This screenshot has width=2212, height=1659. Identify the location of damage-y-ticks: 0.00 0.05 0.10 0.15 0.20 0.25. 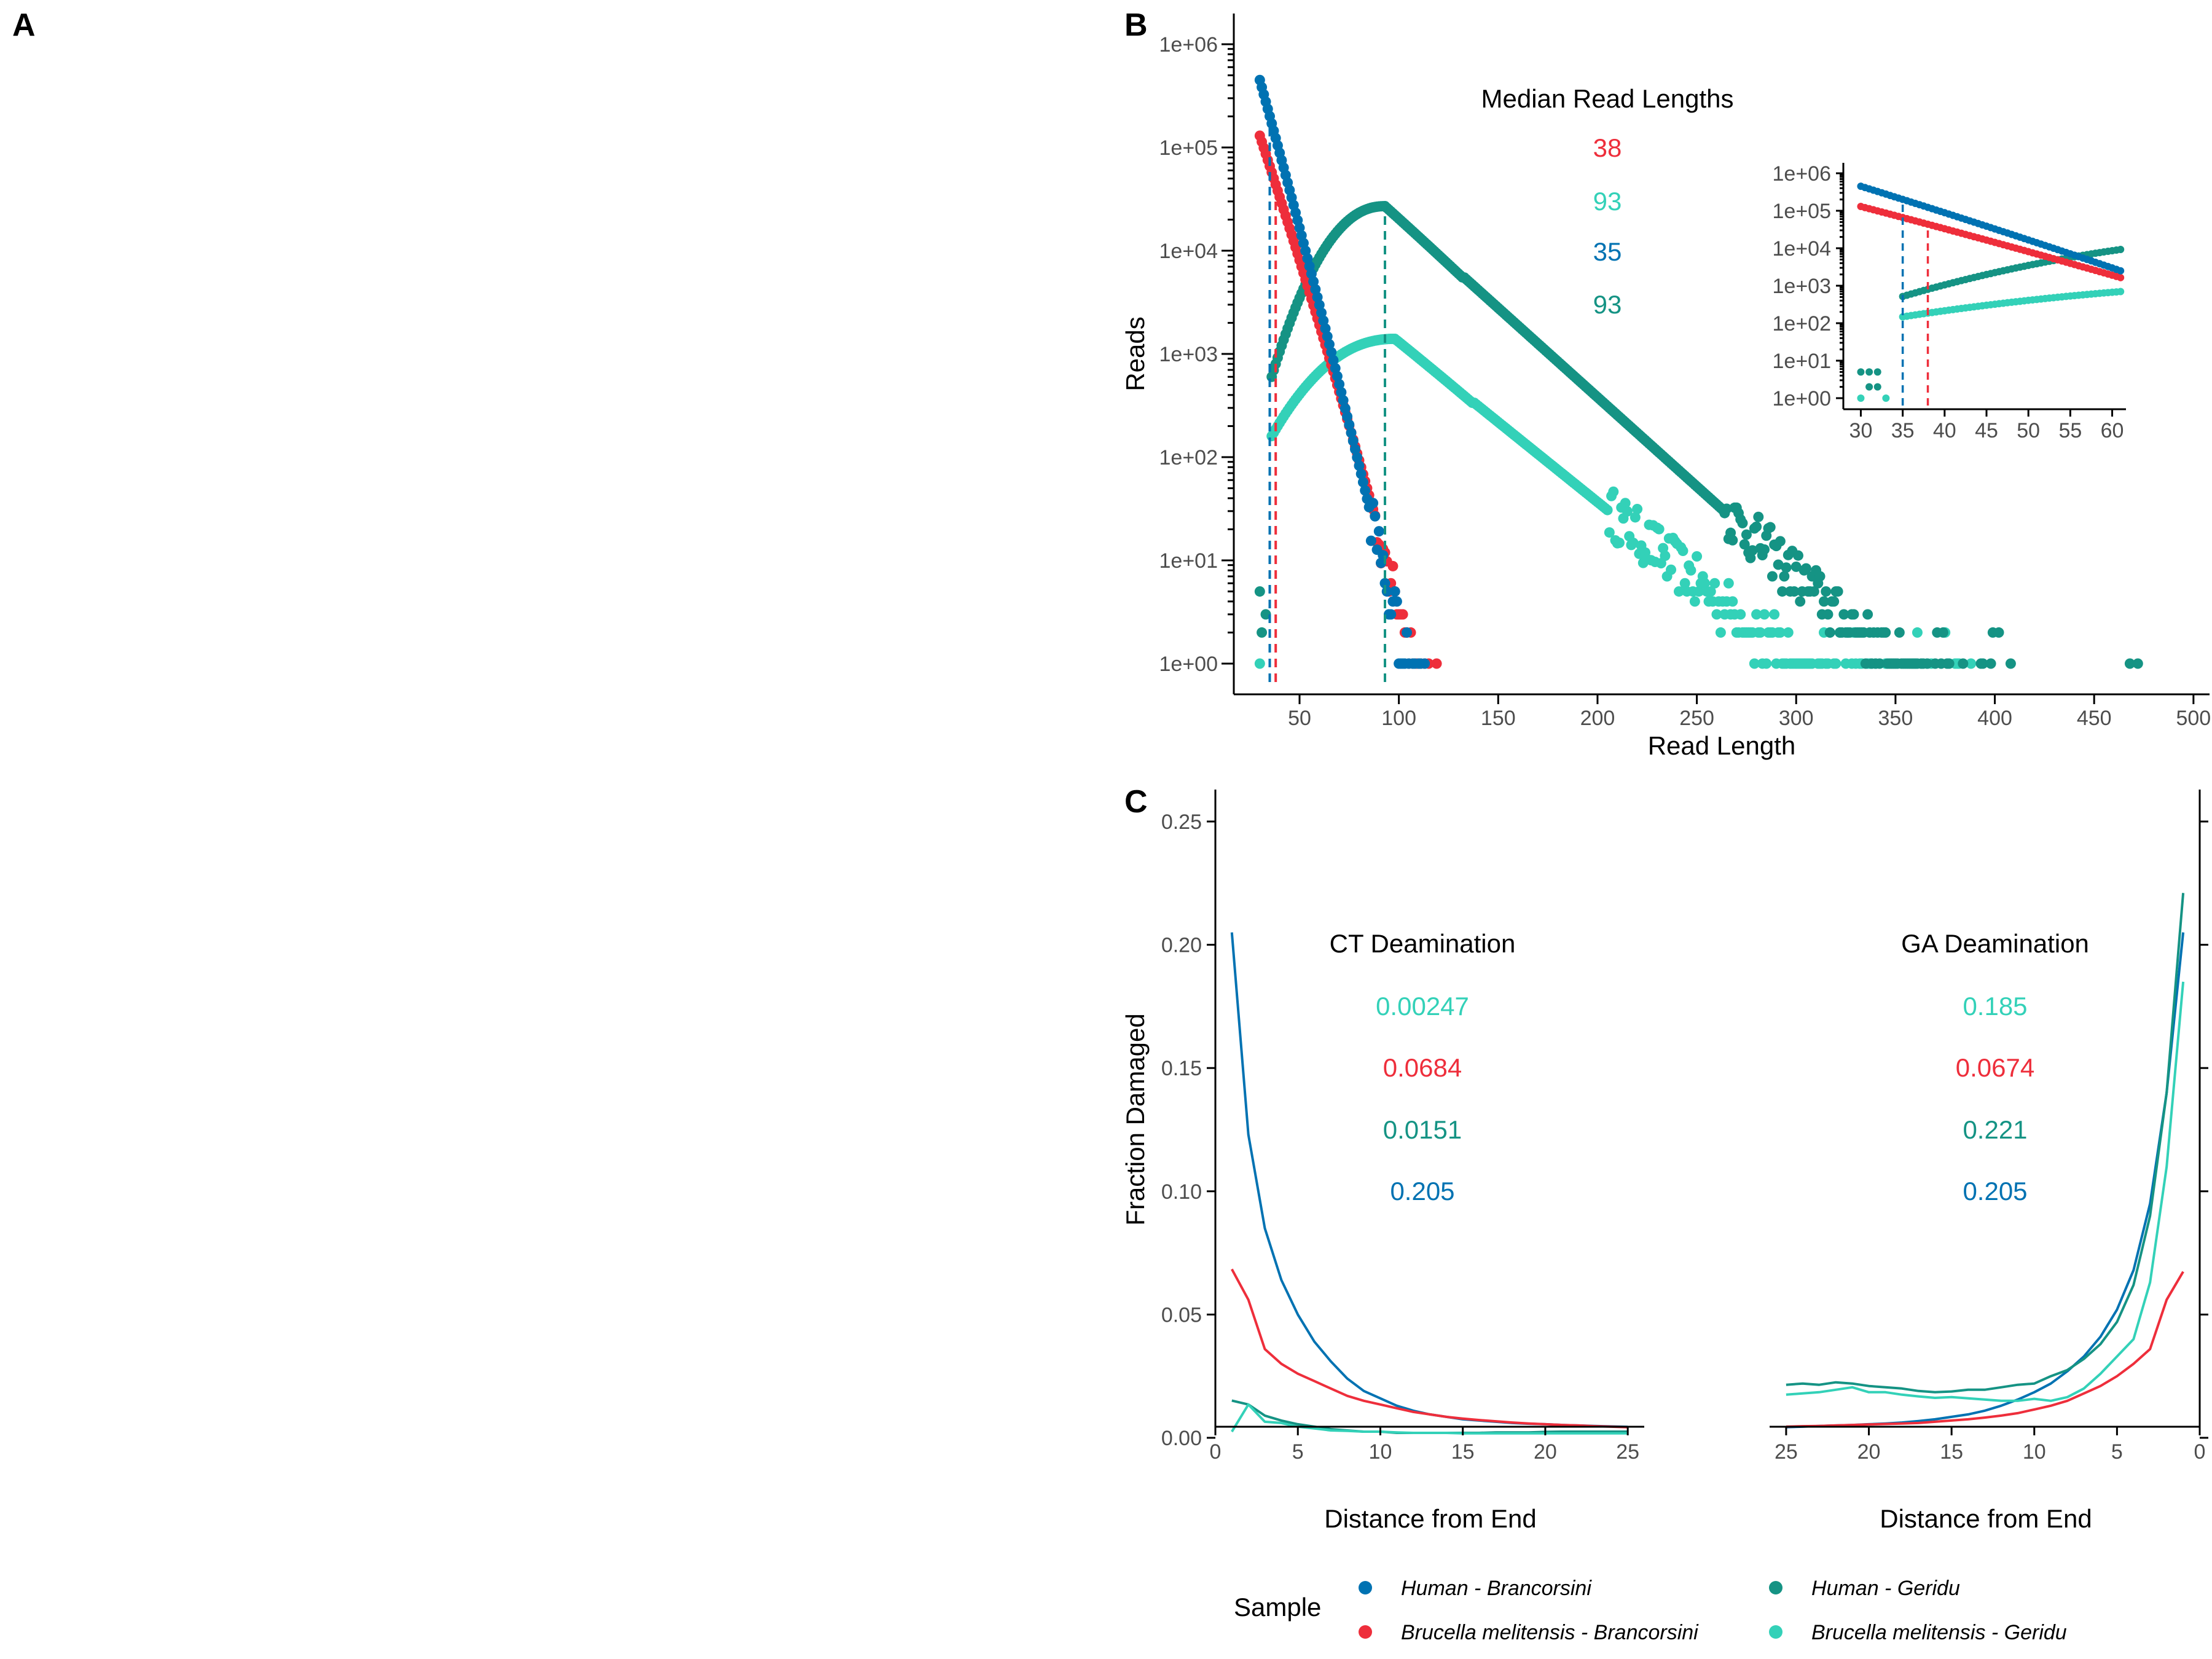
(1188, 1130).